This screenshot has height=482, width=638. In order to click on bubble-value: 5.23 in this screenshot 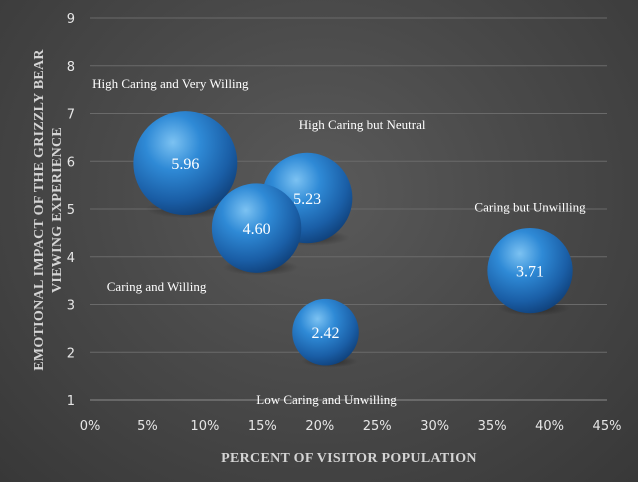, I will do `click(307, 199)`.